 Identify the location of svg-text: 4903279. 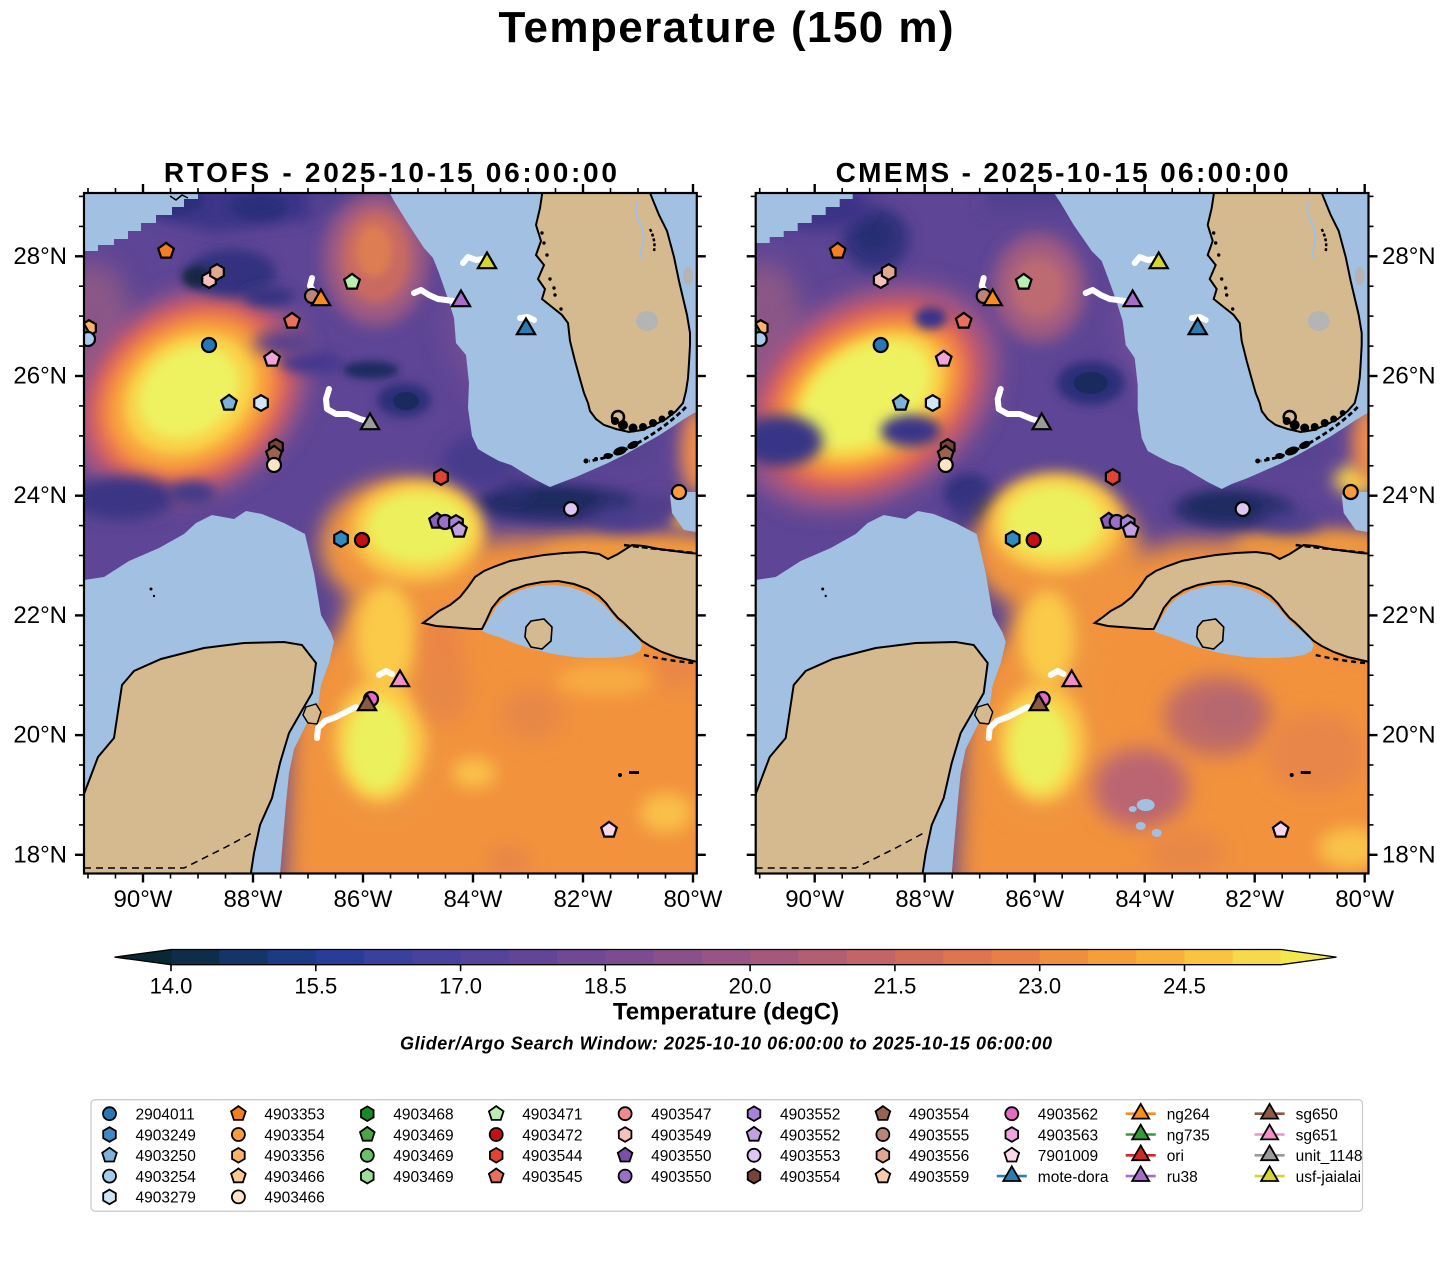
(166, 1198).